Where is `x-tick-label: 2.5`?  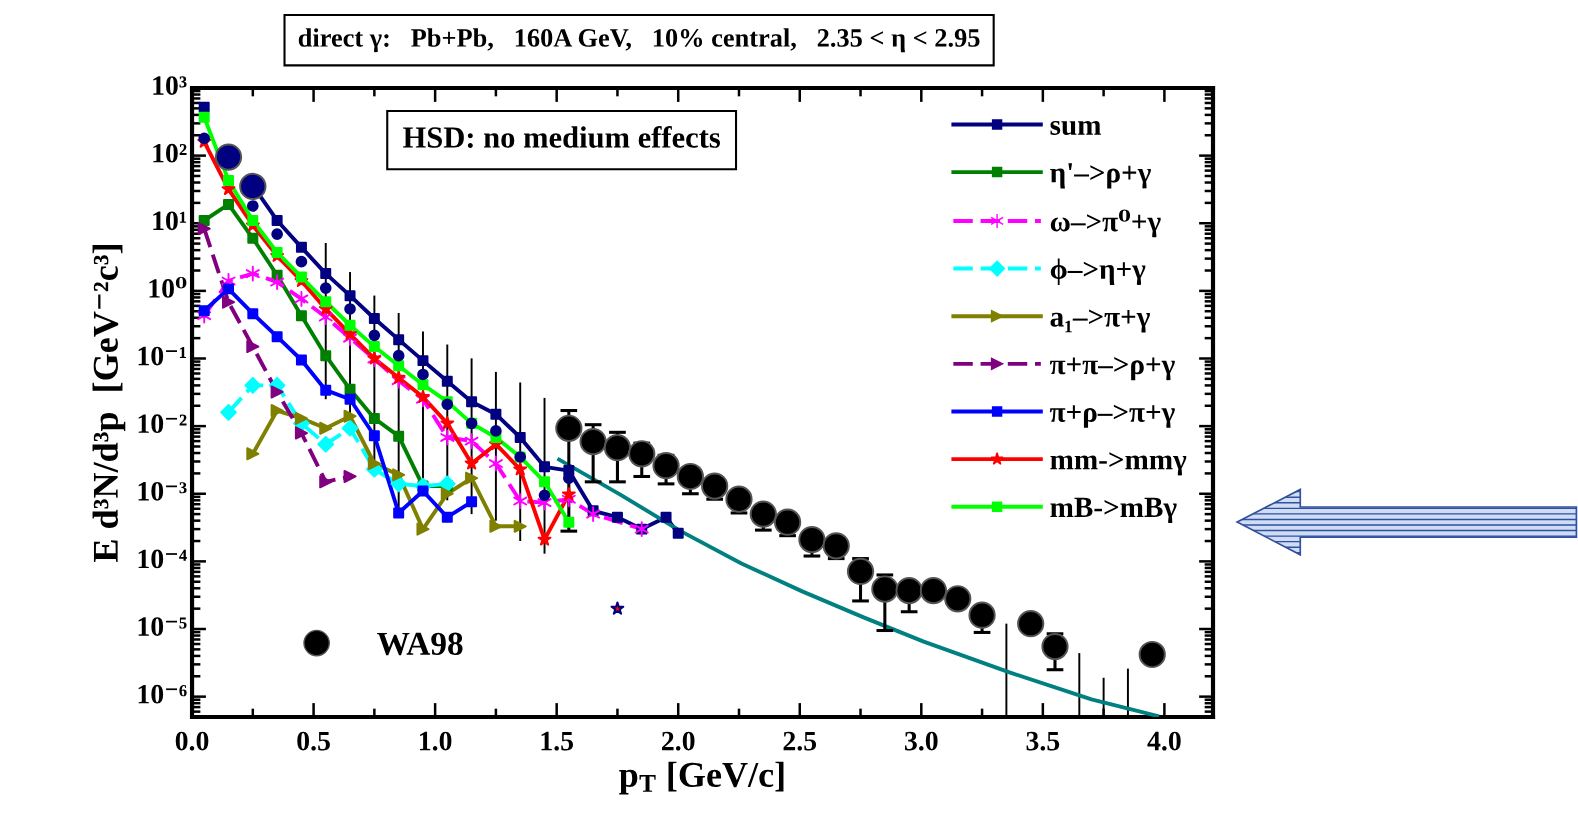
x-tick-label: 2.5 is located at coordinates (800, 741).